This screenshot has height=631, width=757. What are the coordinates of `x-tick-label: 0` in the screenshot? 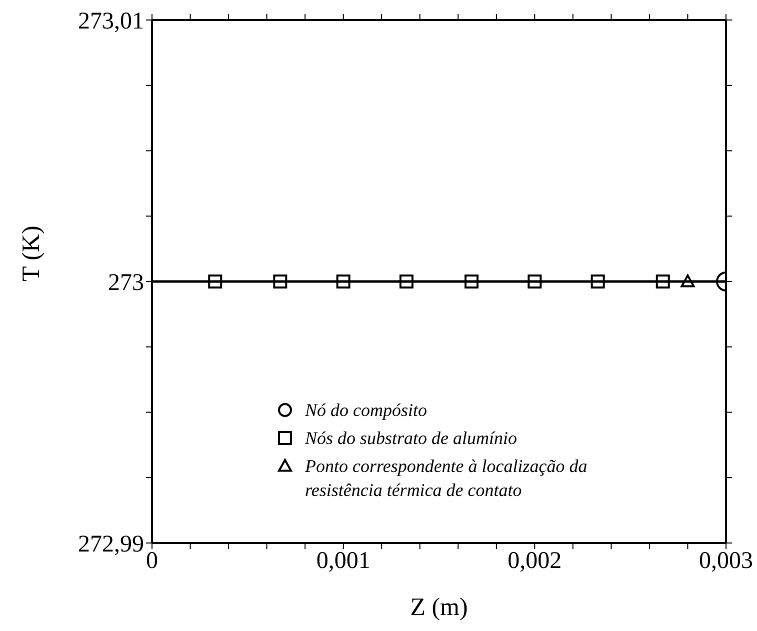 It's located at (152, 561).